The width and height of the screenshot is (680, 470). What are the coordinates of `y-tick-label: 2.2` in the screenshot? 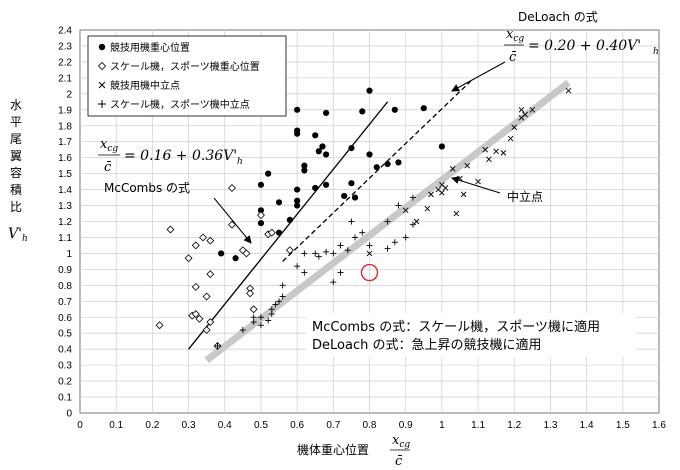 It's located at (65, 62).